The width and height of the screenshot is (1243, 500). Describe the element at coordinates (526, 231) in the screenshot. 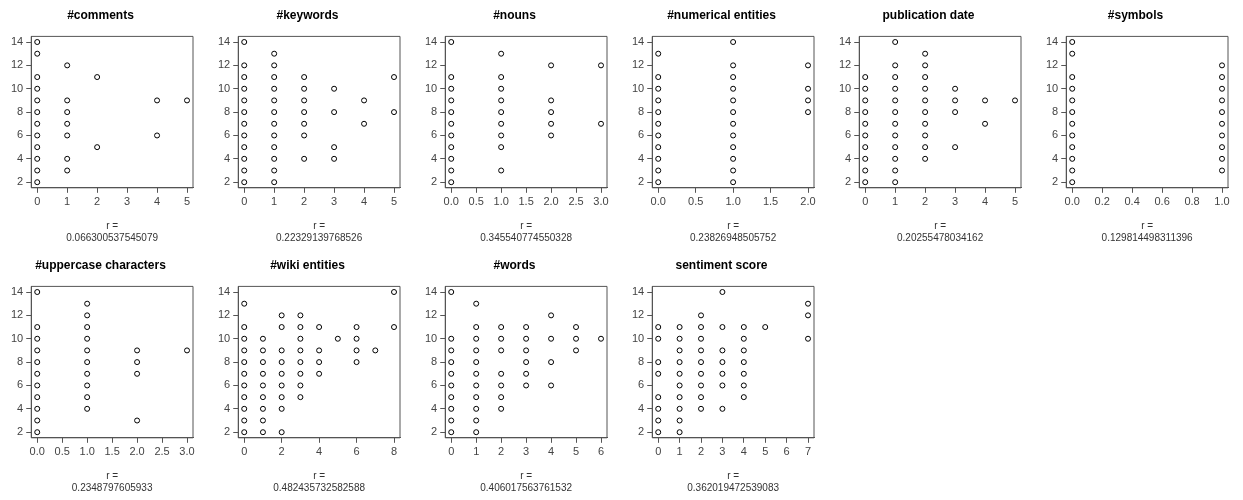

I see `x-axis-title: r = 0.345540774550328` at that location.